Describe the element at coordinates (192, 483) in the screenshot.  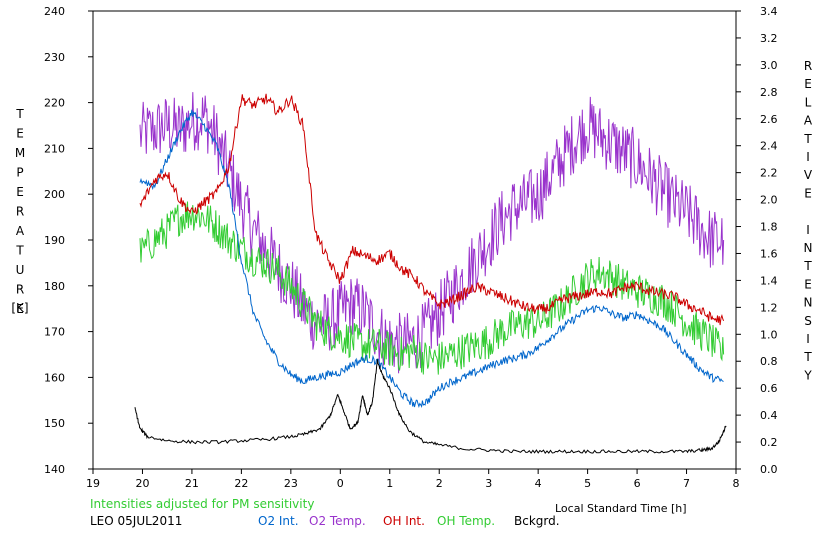
I see `x-tick-label: 21` at that location.